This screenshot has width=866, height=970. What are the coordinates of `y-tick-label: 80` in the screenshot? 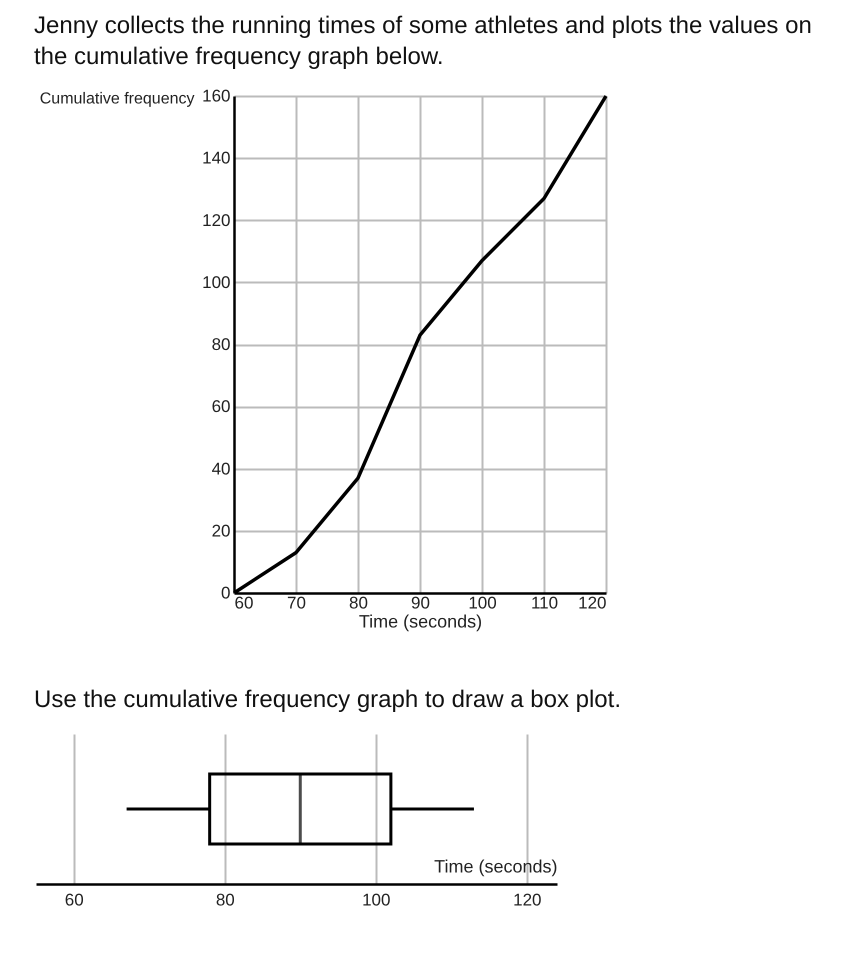 It's located at (221, 344).